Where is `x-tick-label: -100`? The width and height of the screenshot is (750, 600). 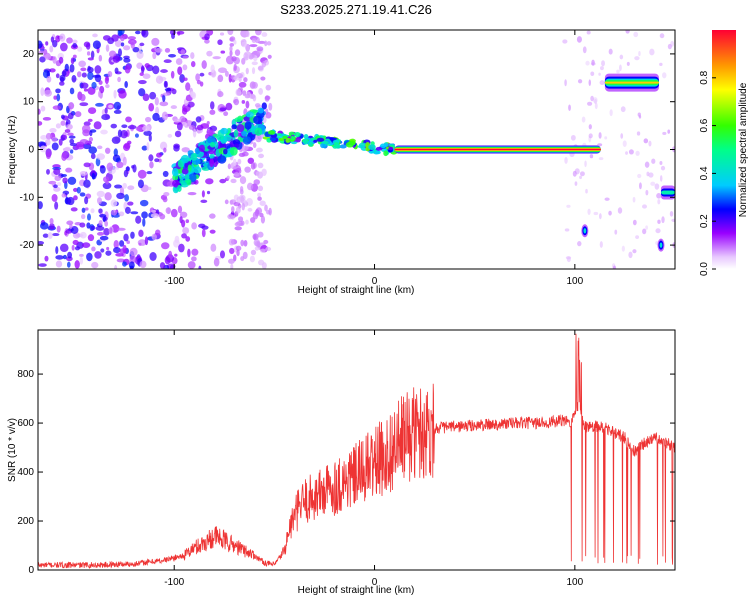
x-tick-label: -100 is located at coordinates (174, 281).